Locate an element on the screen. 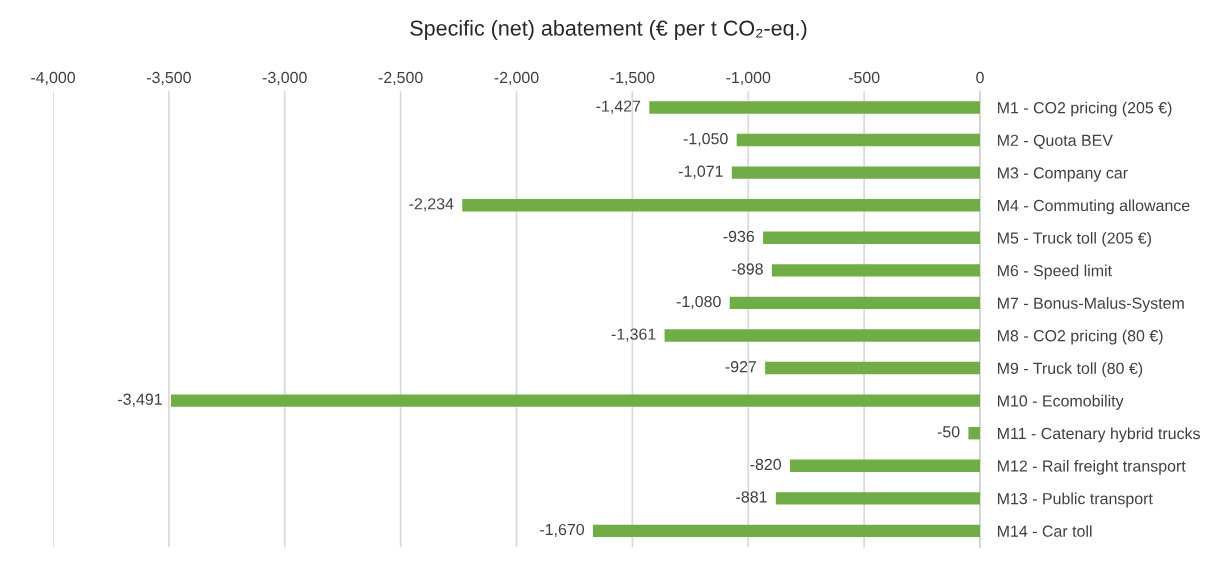 Image resolution: width=1217 pixels, height=570 pixels. data-label: -1,361 is located at coordinates (633, 335).